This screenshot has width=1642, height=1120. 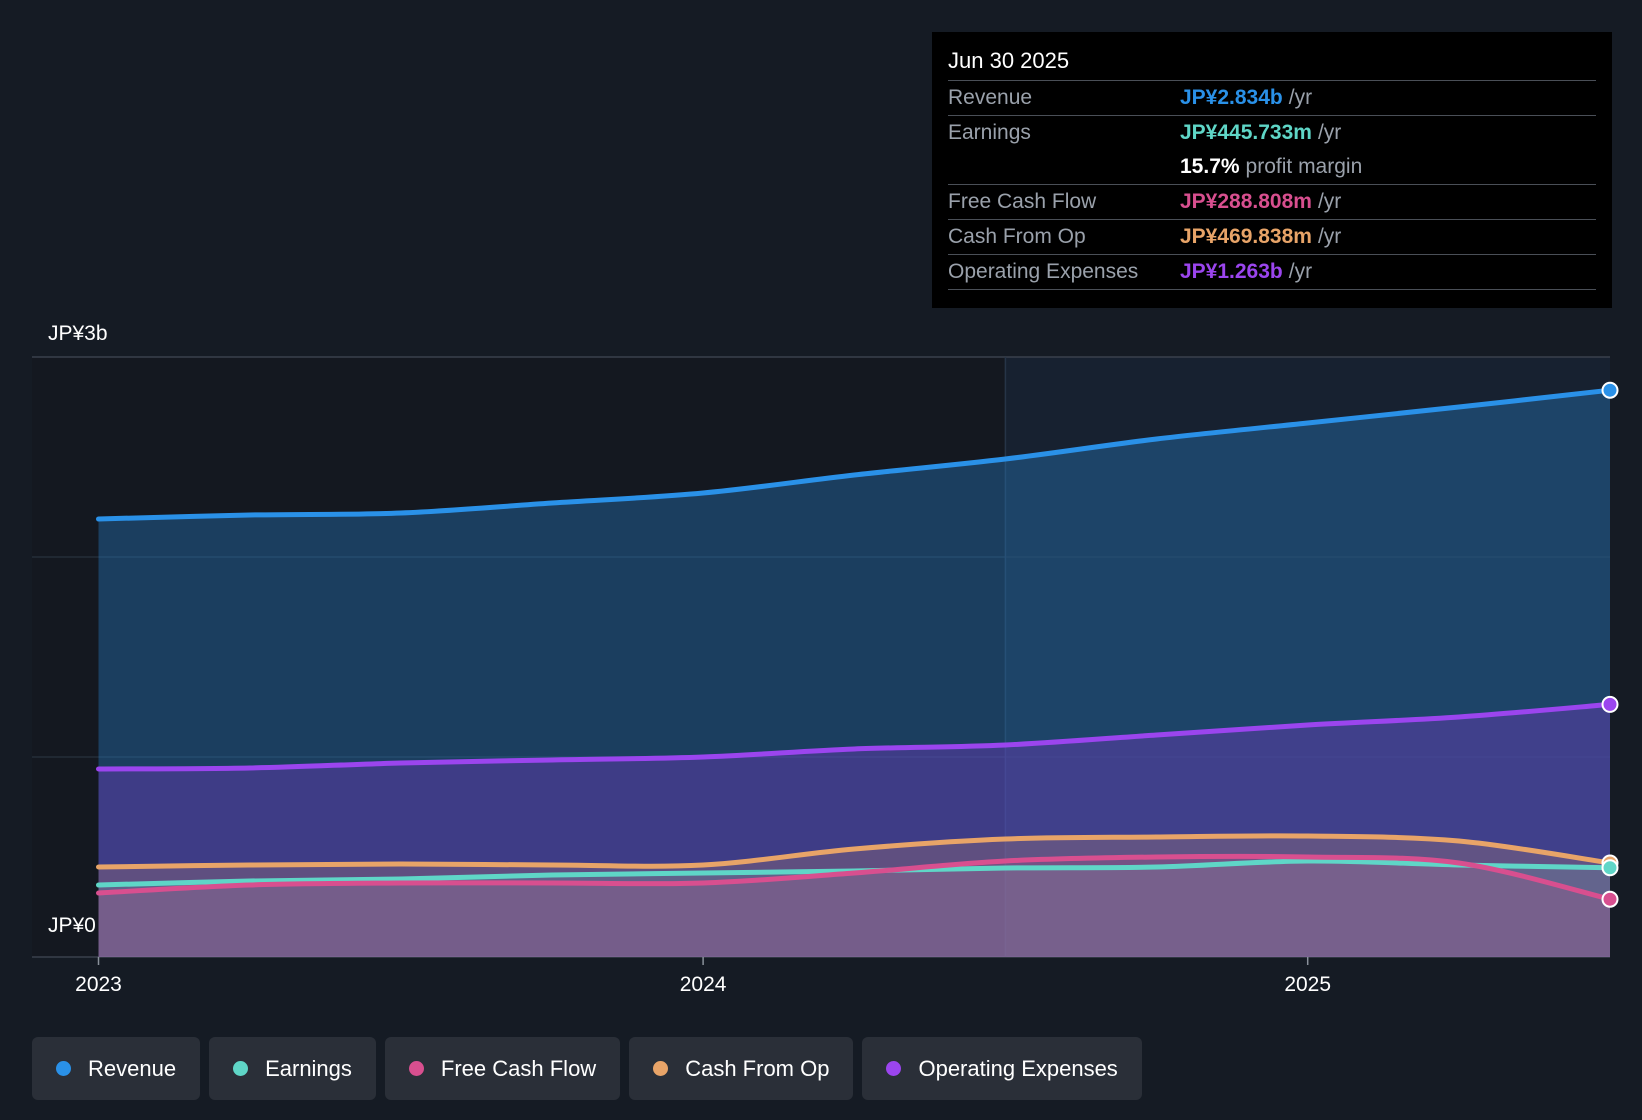 I want to click on tooltip-label: Revenue, so click(x=990, y=97).